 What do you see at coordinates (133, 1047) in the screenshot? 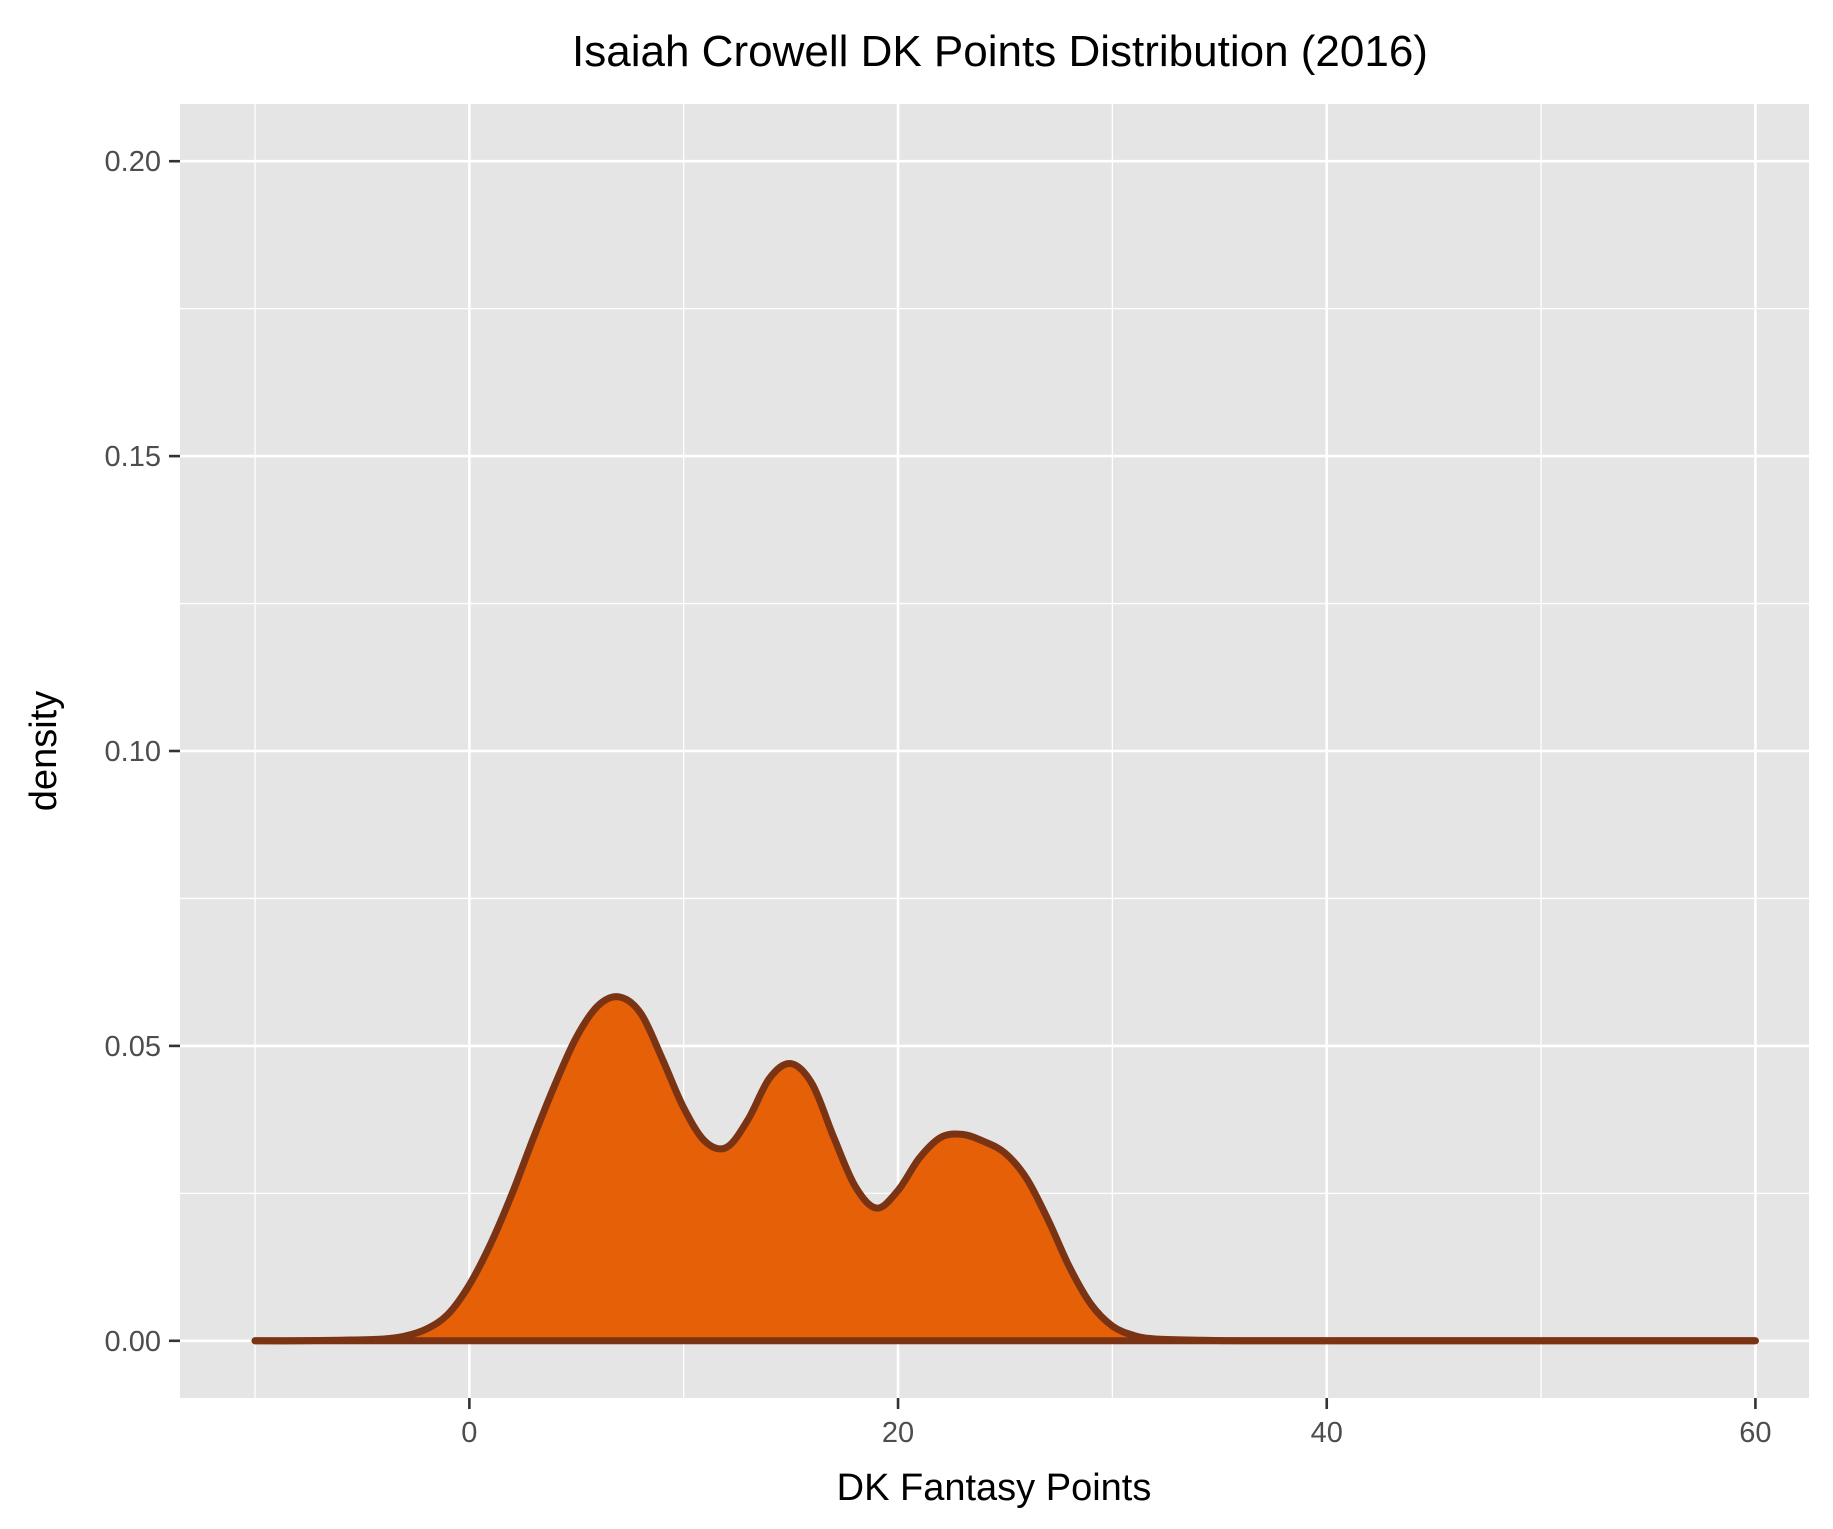
I see `y-tick-label: 0.05` at bounding box center [133, 1047].